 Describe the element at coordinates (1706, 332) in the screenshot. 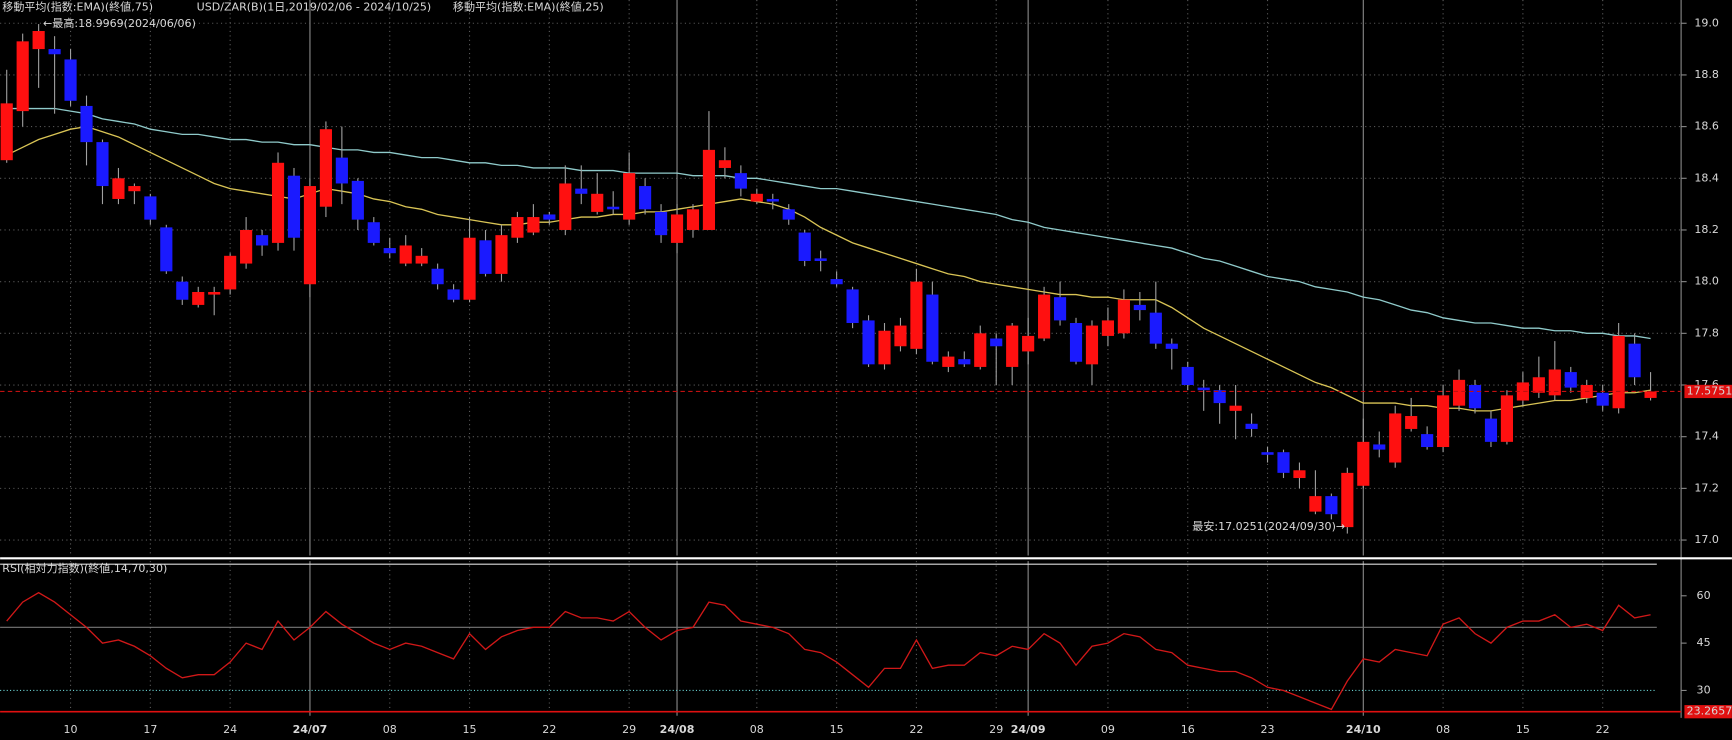

I see `y-tick-label: 17.8` at that location.